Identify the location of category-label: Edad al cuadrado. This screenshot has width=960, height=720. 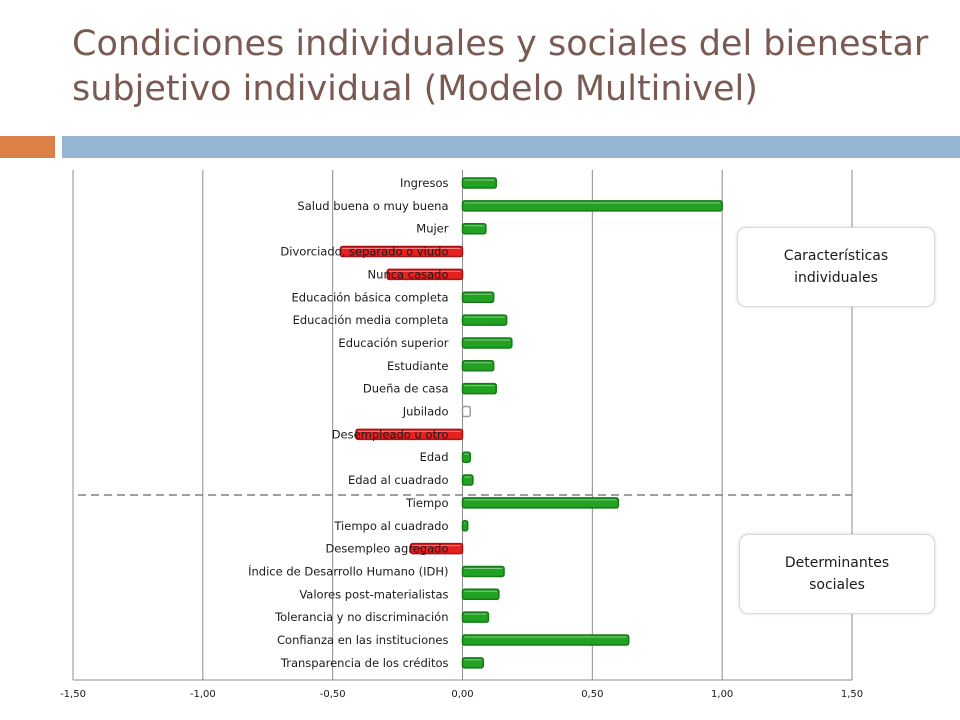
(398, 480).